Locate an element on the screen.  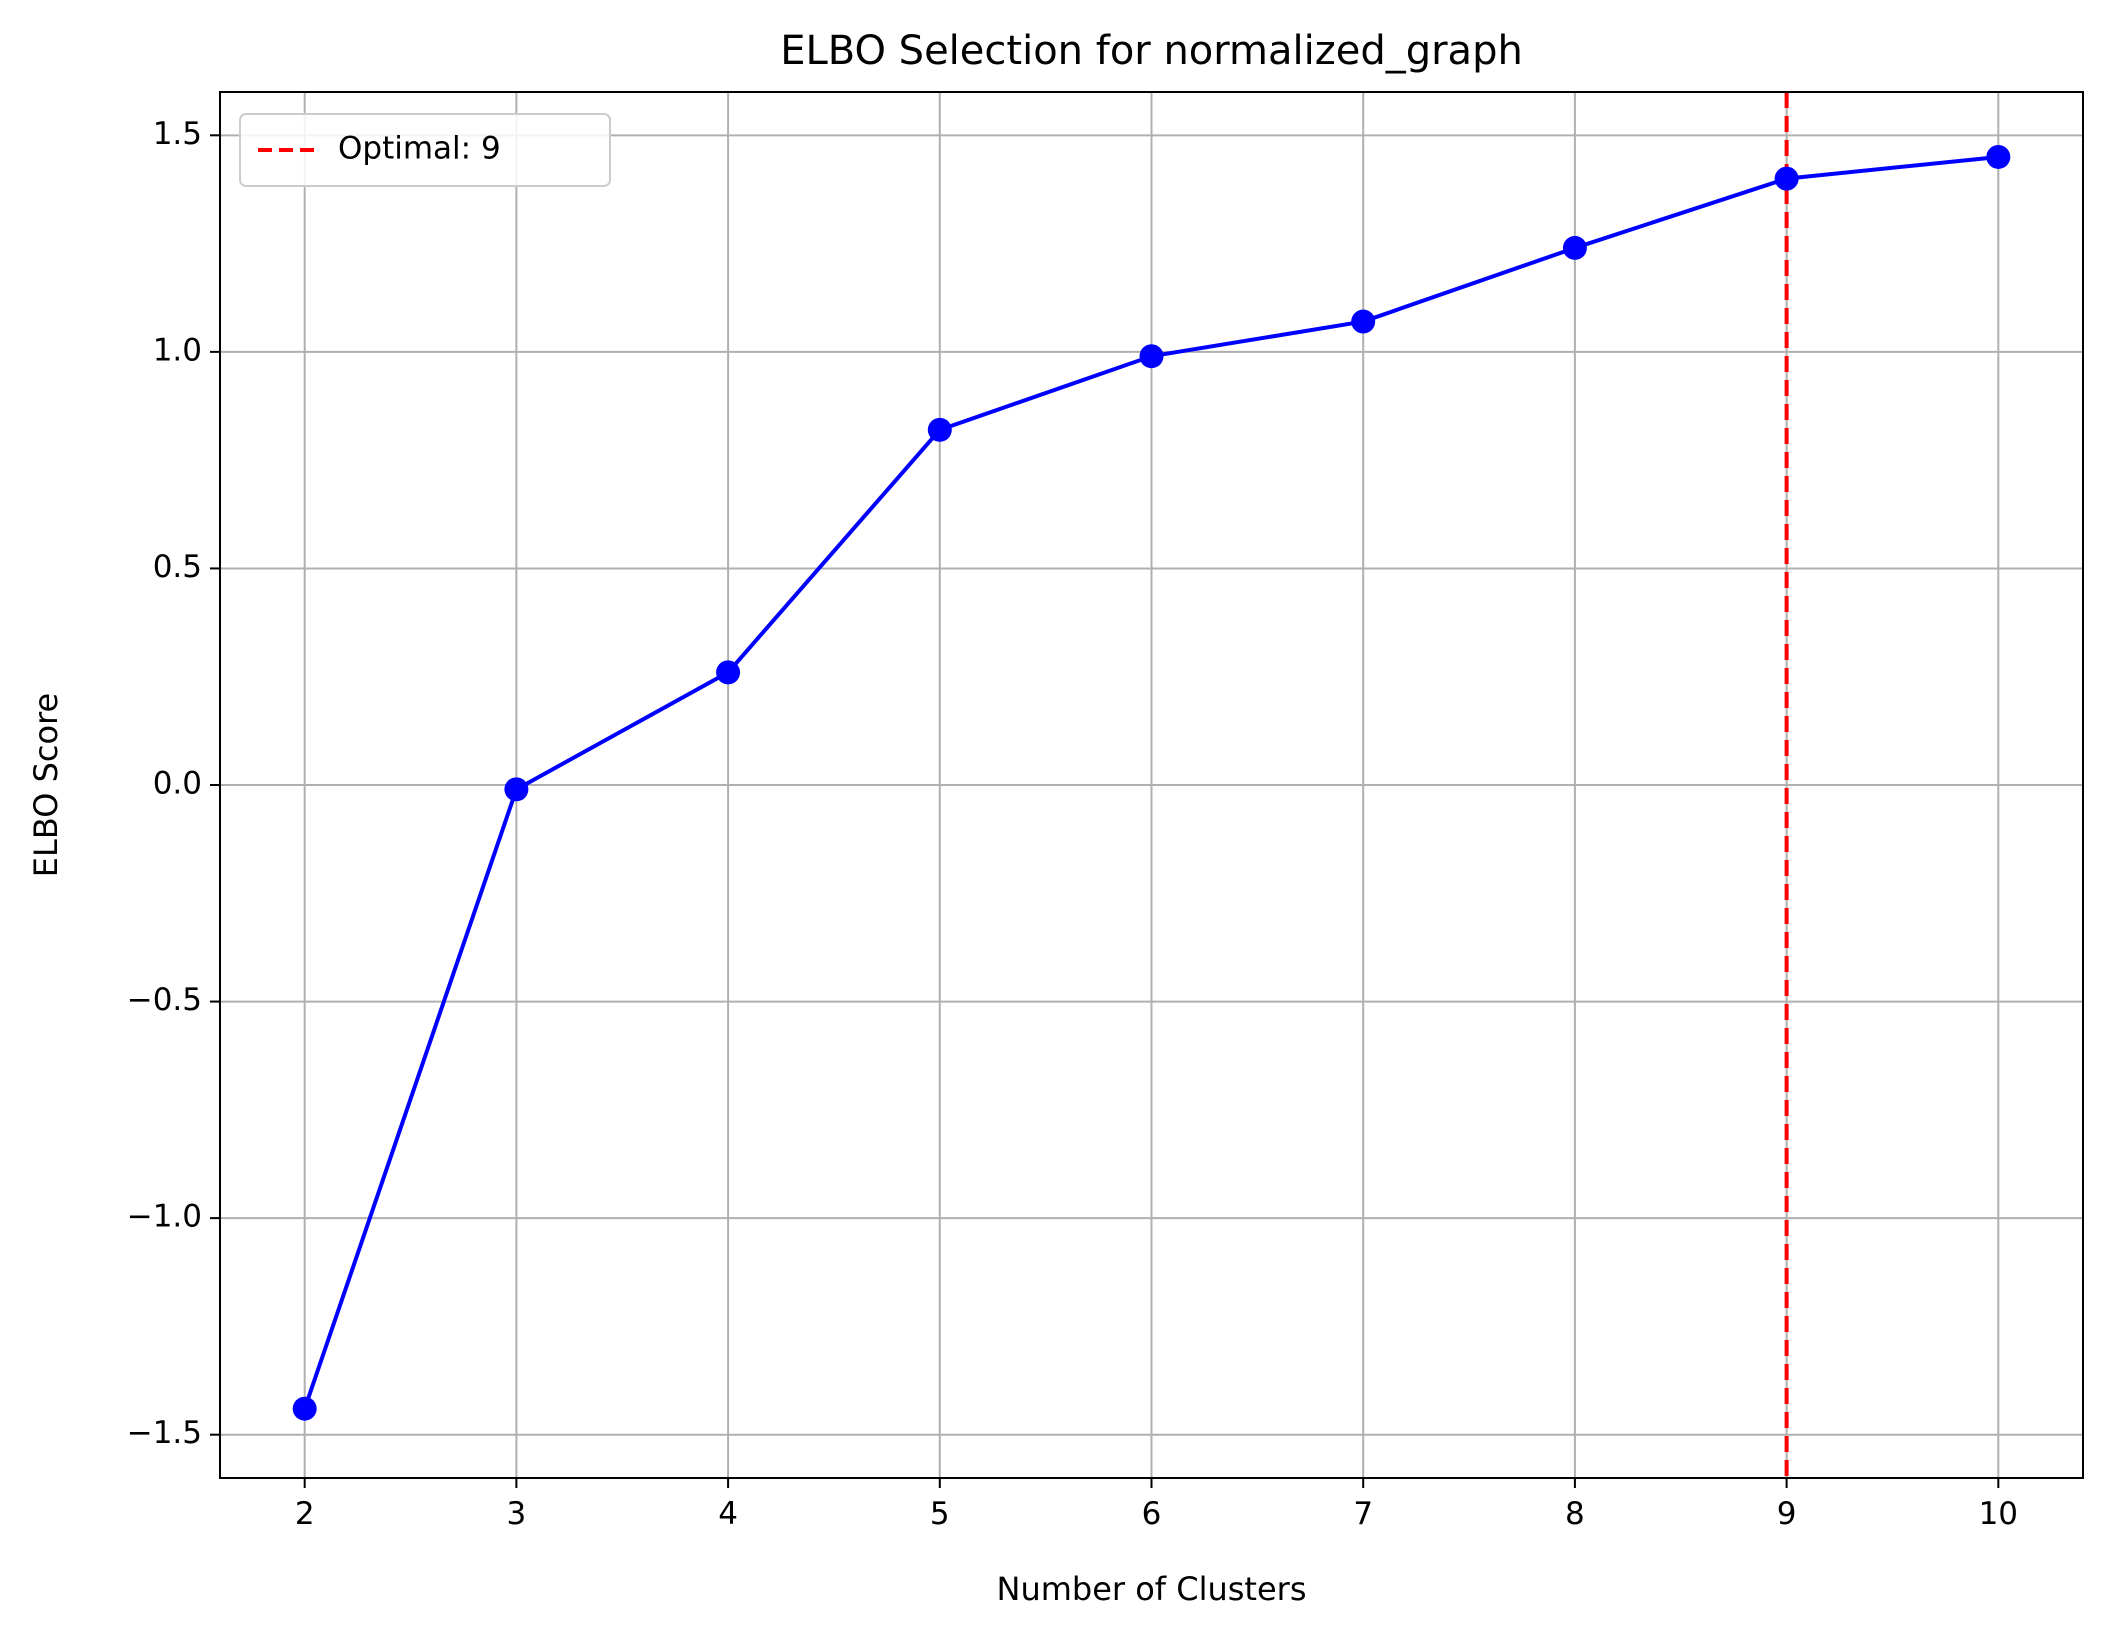
y-tick-label: 0.5 is located at coordinates (177, 567).